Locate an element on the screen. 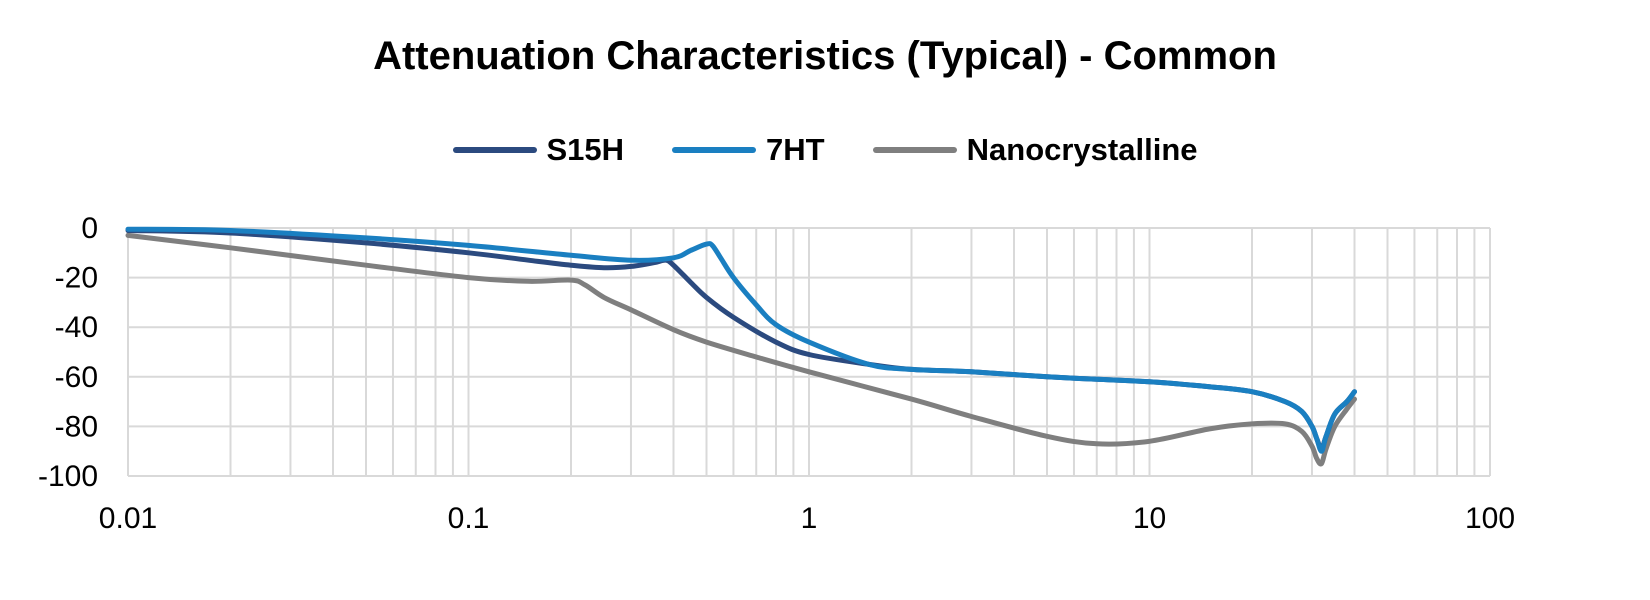 The height and width of the screenshot is (600, 1650). legend: S15H 7HT Nanocrystalline is located at coordinates (825, 150).